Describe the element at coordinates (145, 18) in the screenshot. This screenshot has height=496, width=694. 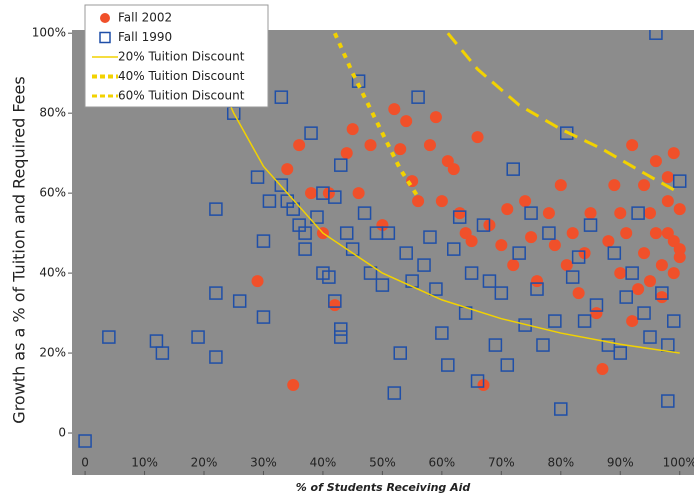
I see `legend-label: Fall 2002` at that location.